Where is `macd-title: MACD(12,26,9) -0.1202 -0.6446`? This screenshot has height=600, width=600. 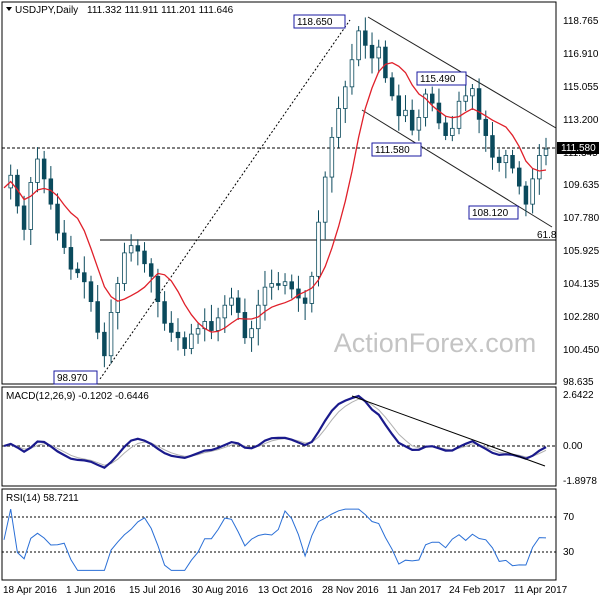 macd-title: MACD(12,26,9) -0.1202 -0.6446 is located at coordinates (77, 396).